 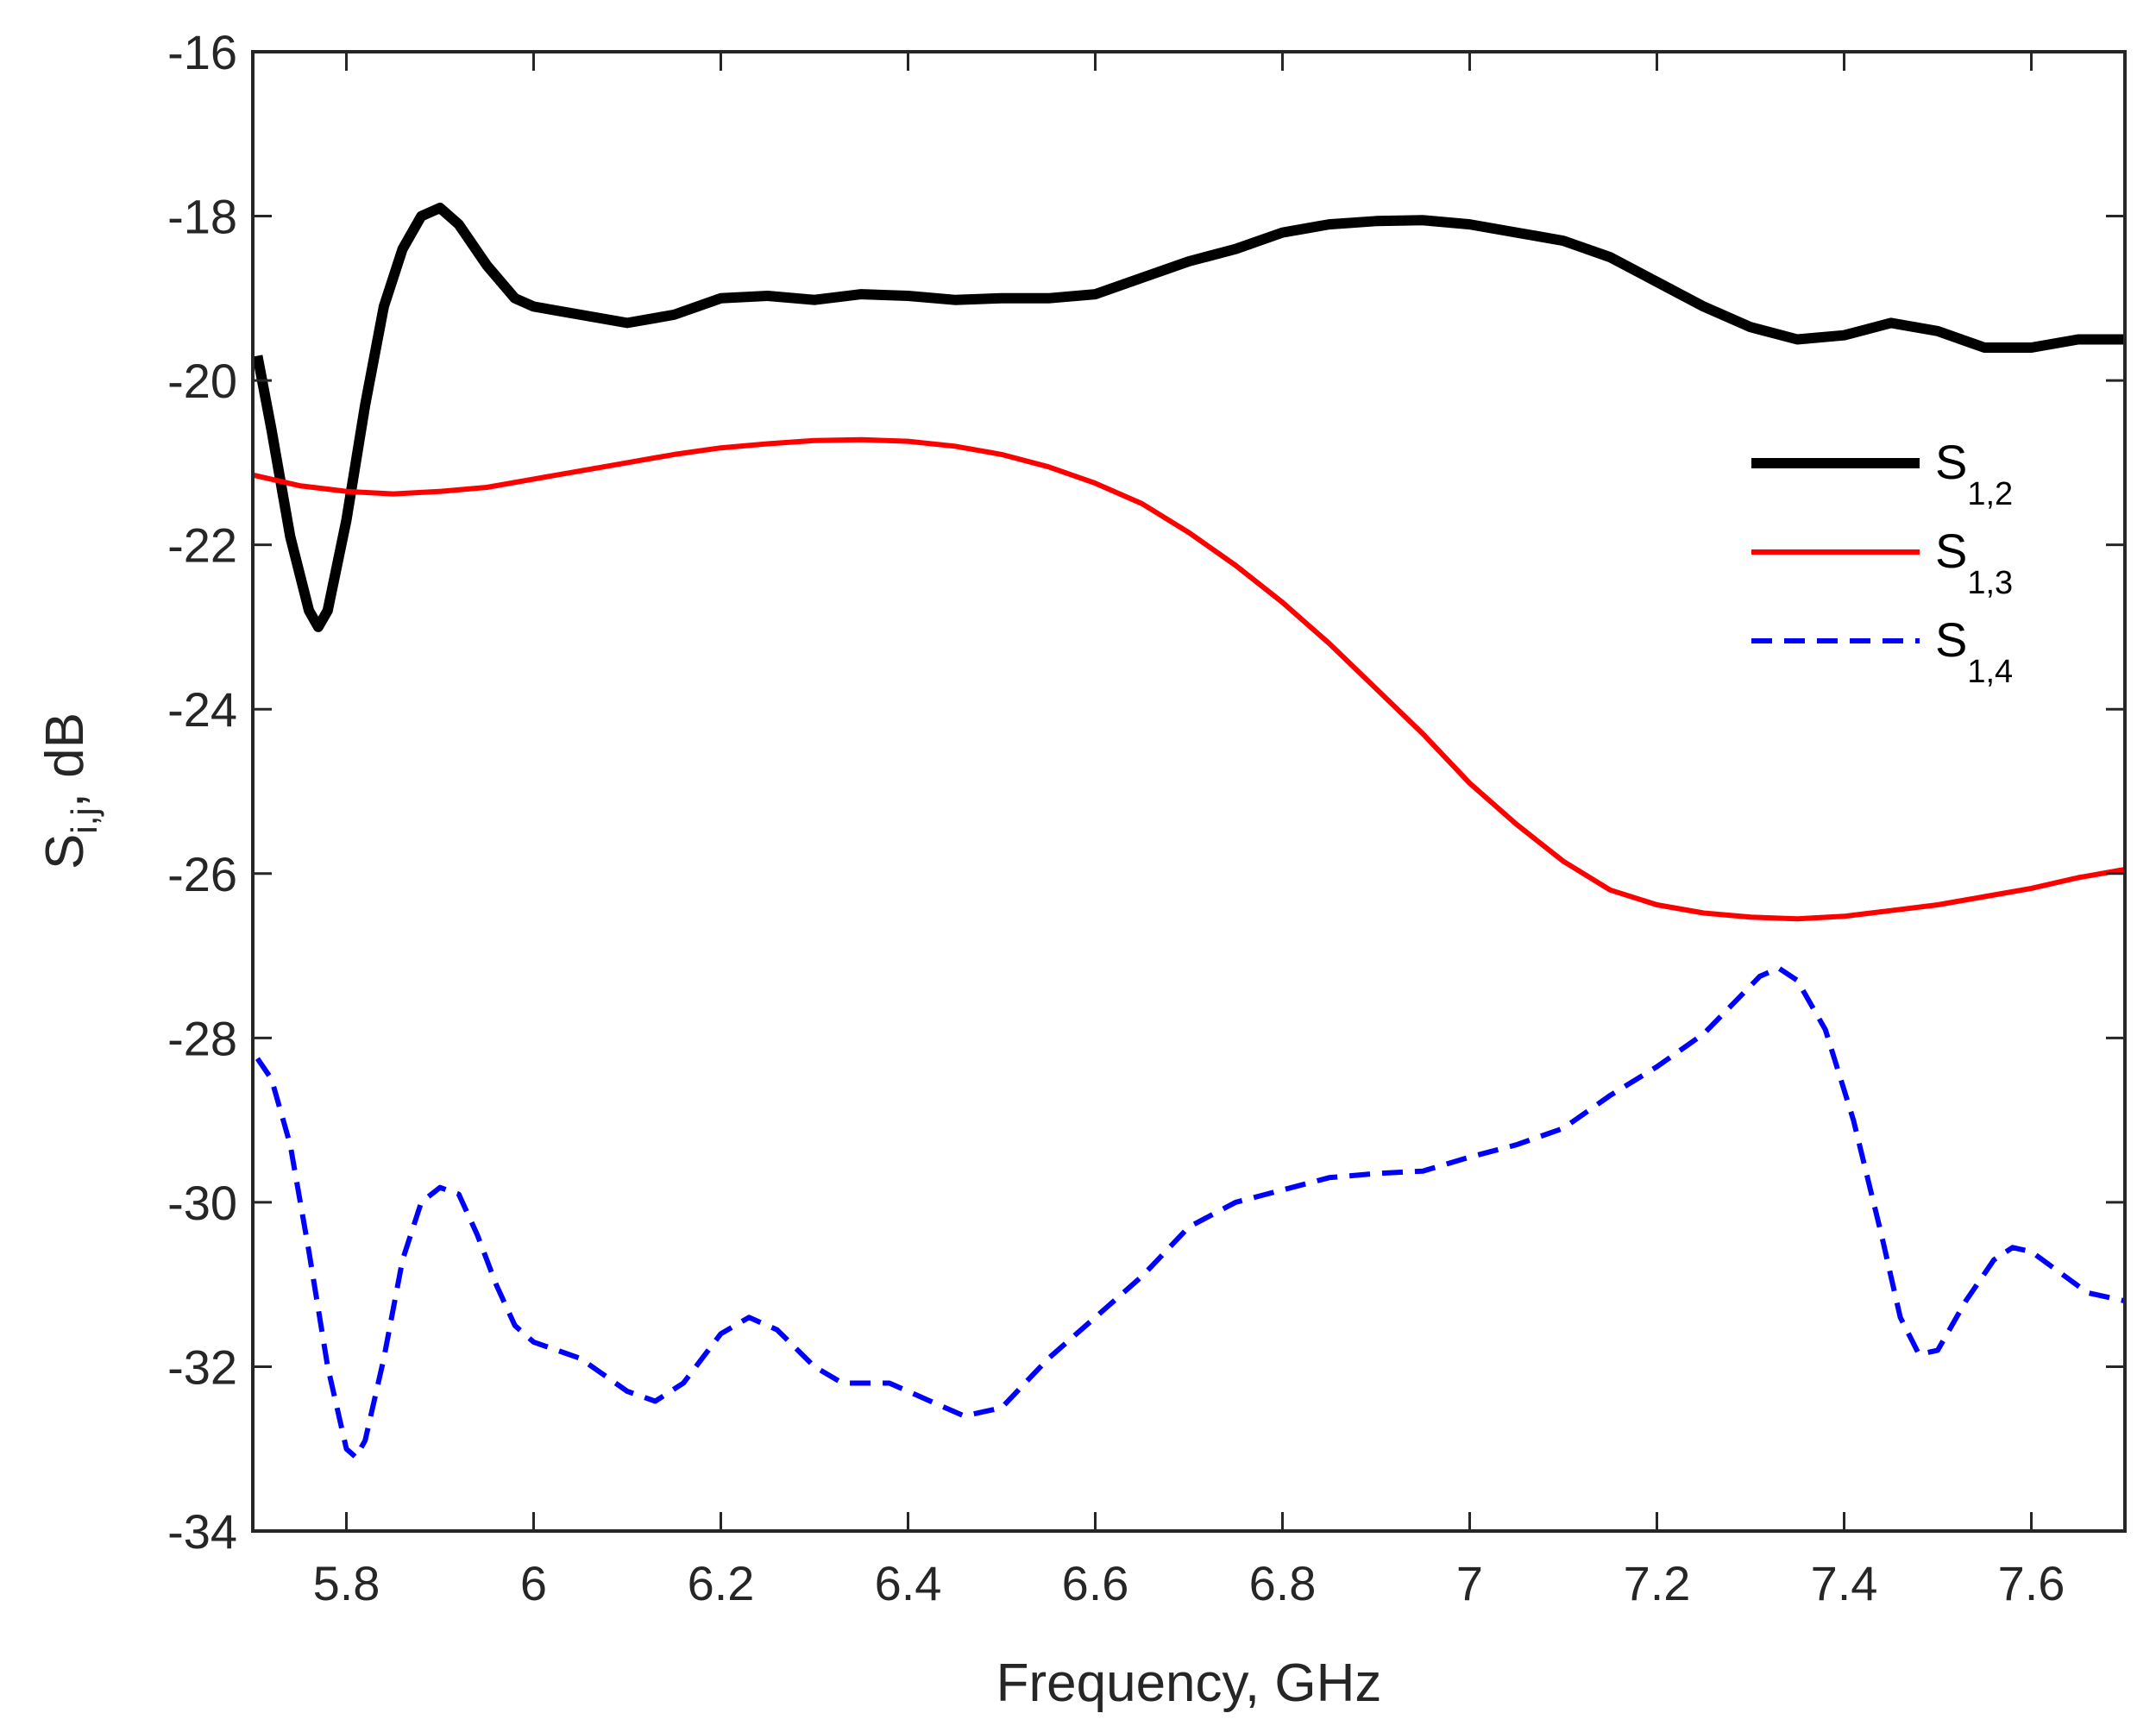 I want to click on y-tick-label: -18, so click(x=202, y=217).